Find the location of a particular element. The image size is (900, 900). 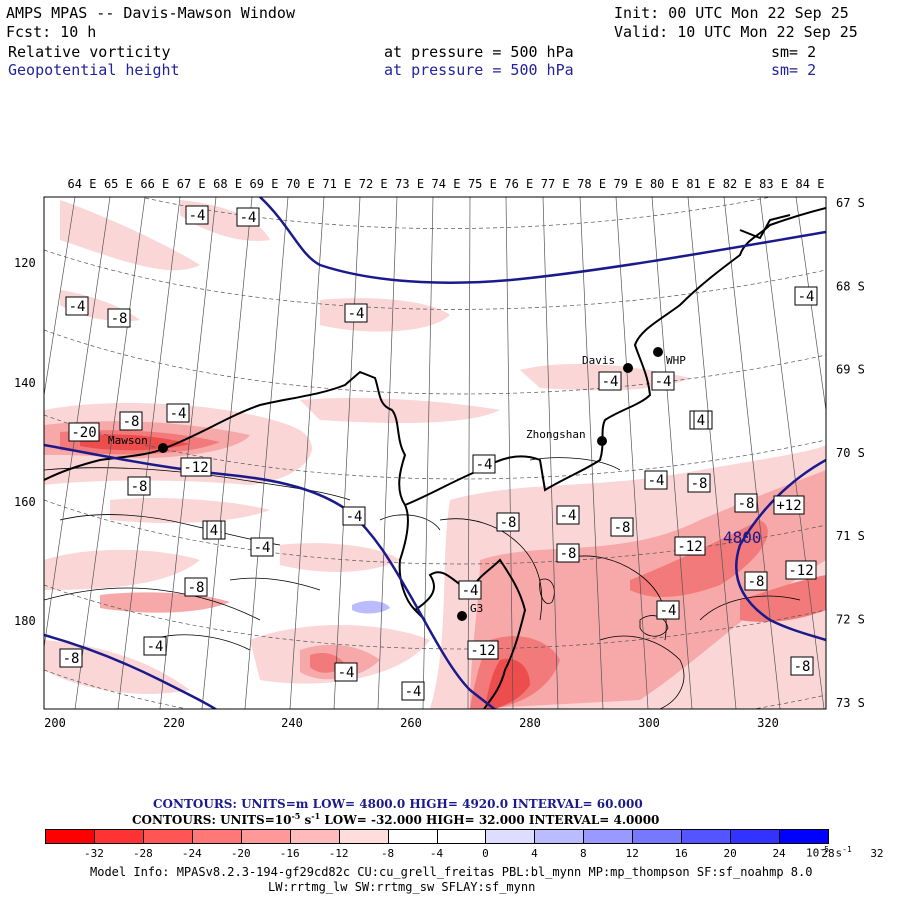

y-axis-labels: 120 140 160 180 is located at coordinates (25, 442).